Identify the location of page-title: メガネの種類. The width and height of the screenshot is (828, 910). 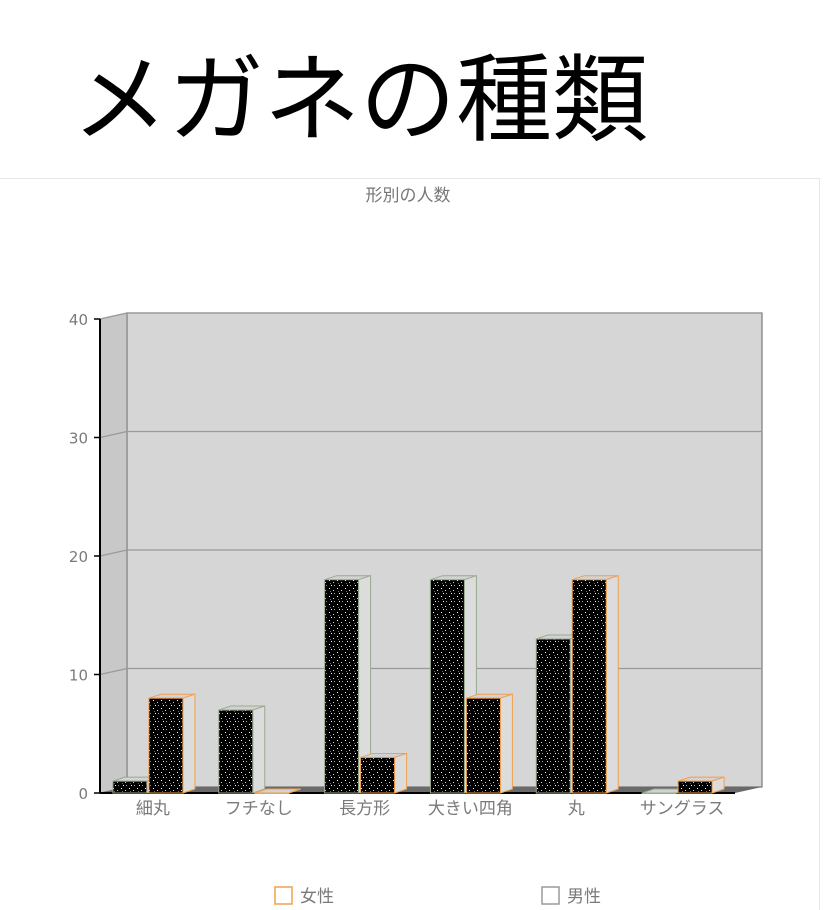
(360, 100).